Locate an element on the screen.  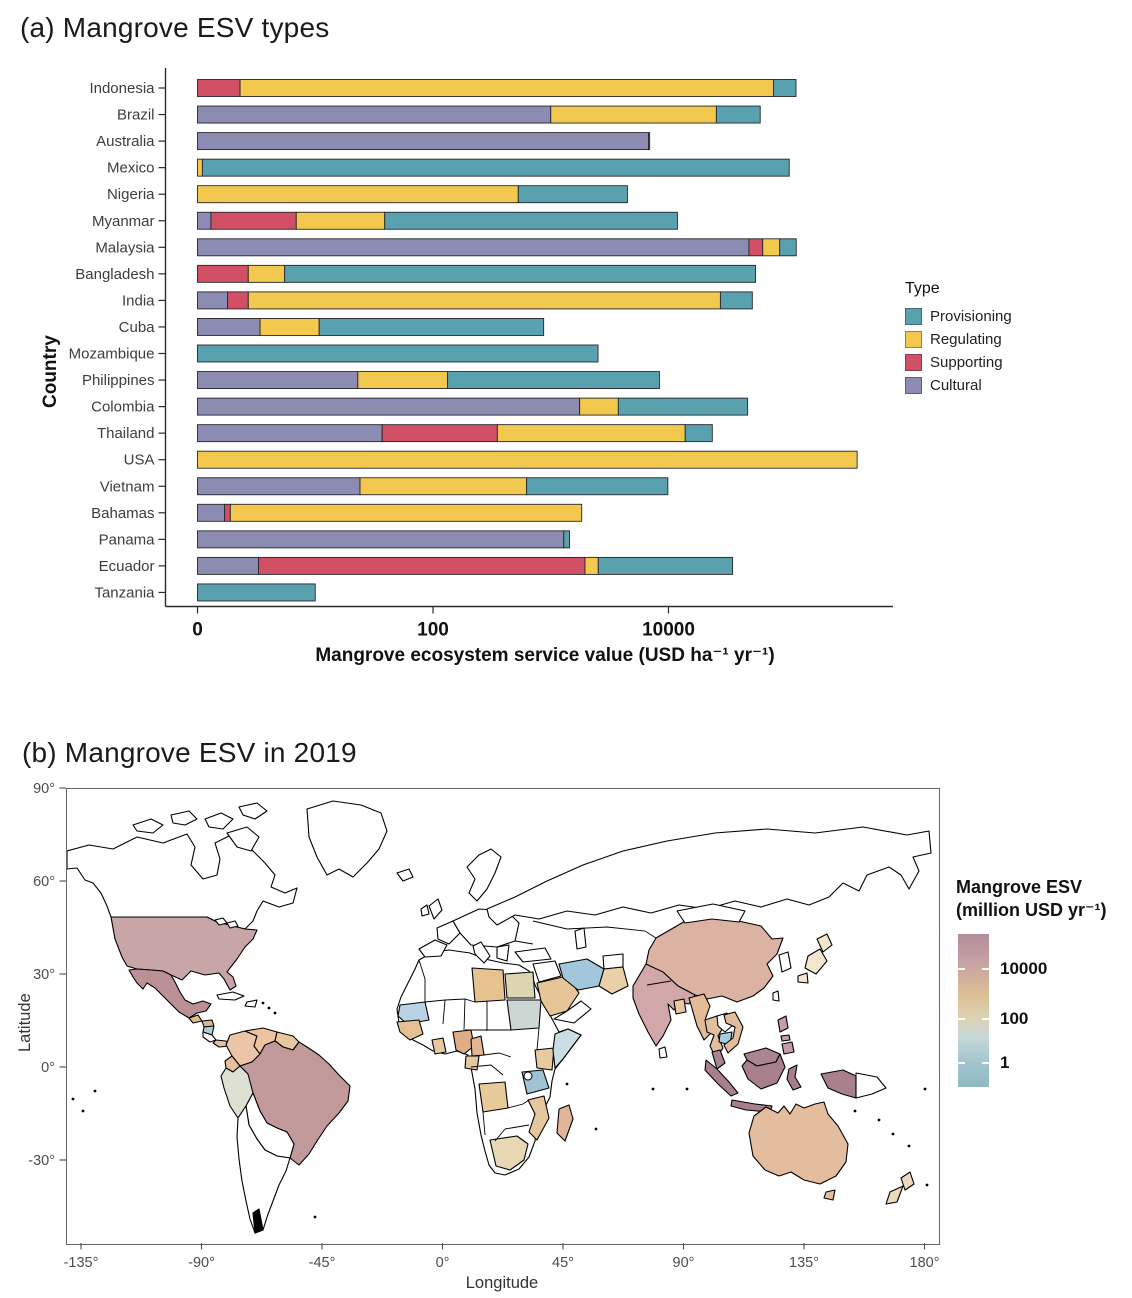
country-hispaniola is located at coordinates (251, 1003).